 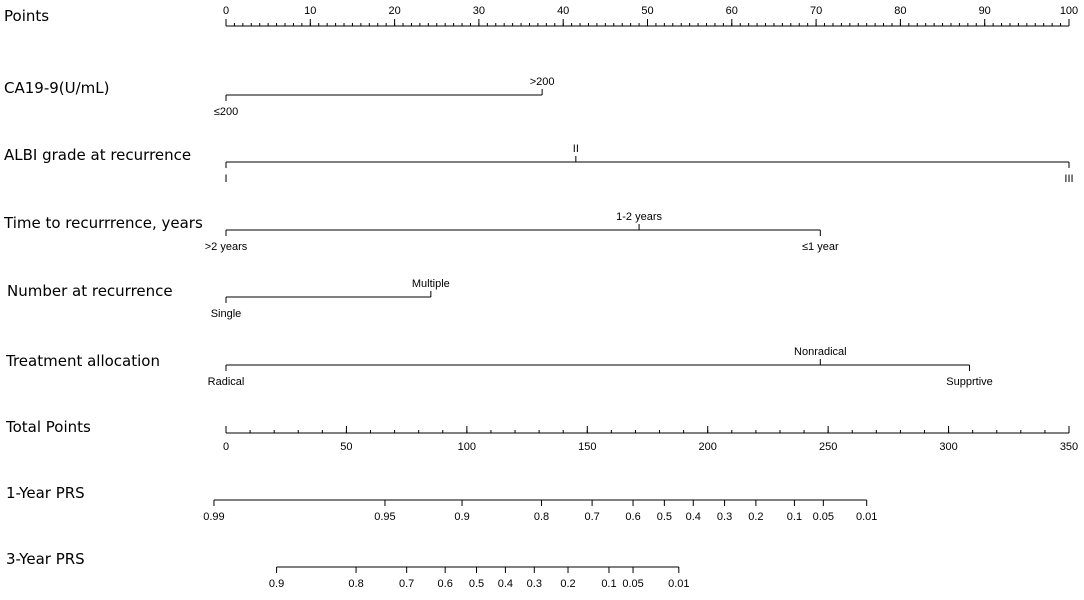 I want to click on tick-label: 40, so click(x=563, y=11).